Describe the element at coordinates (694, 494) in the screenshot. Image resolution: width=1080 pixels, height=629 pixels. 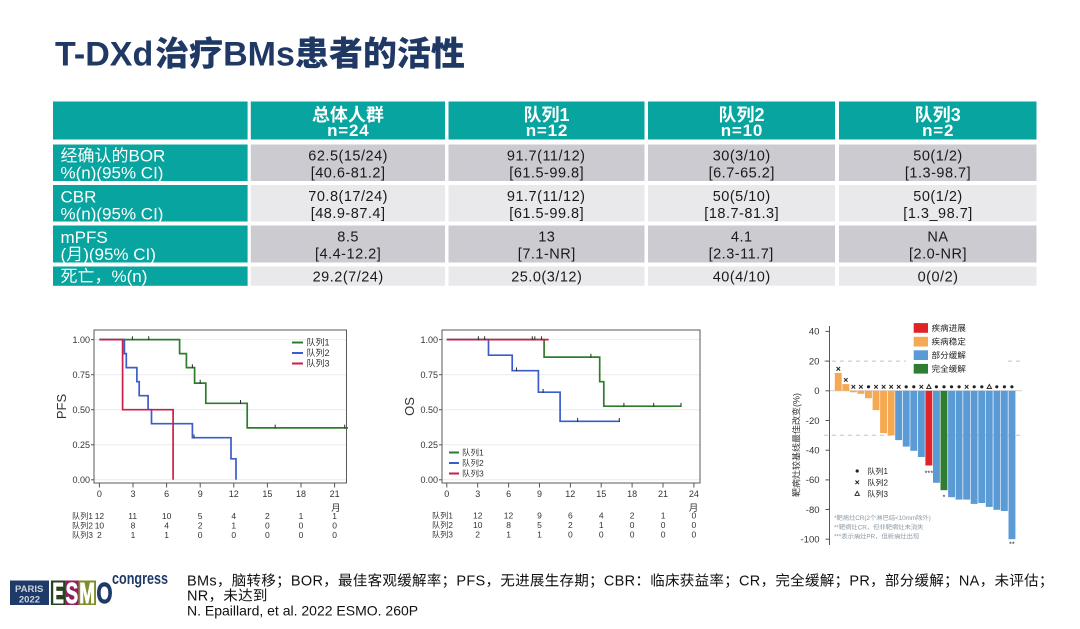
I see `svg-text: 24` at that location.